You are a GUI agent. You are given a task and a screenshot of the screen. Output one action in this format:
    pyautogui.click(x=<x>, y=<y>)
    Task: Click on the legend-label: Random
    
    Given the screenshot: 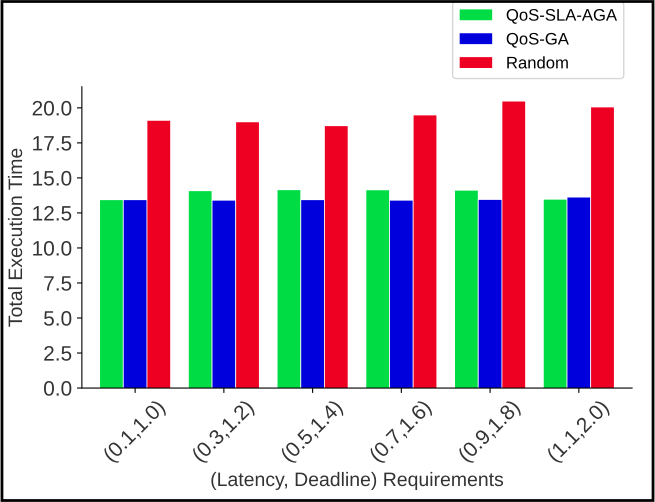 What is the action you would take?
    pyautogui.click(x=537, y=62)
    